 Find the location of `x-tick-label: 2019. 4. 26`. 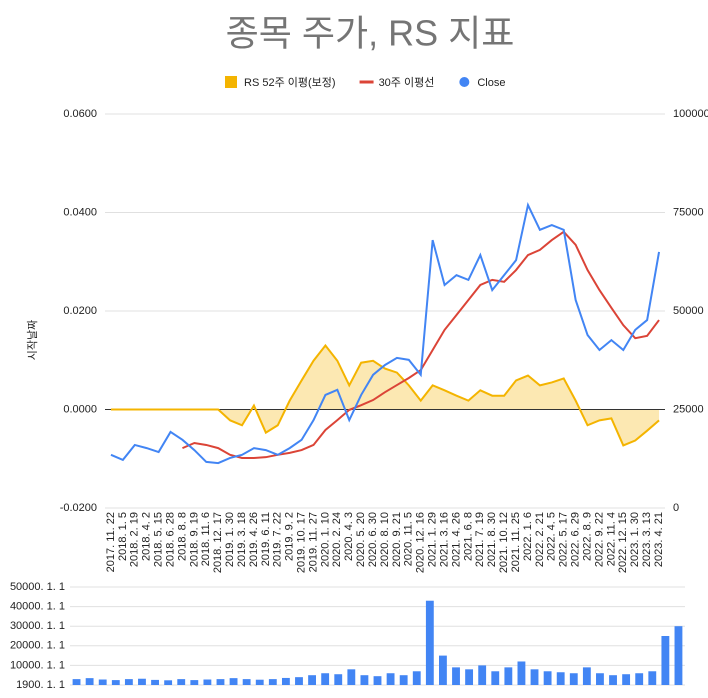

x-tick-label: 2019. 4. 26 is located at coordinates (254, 539).